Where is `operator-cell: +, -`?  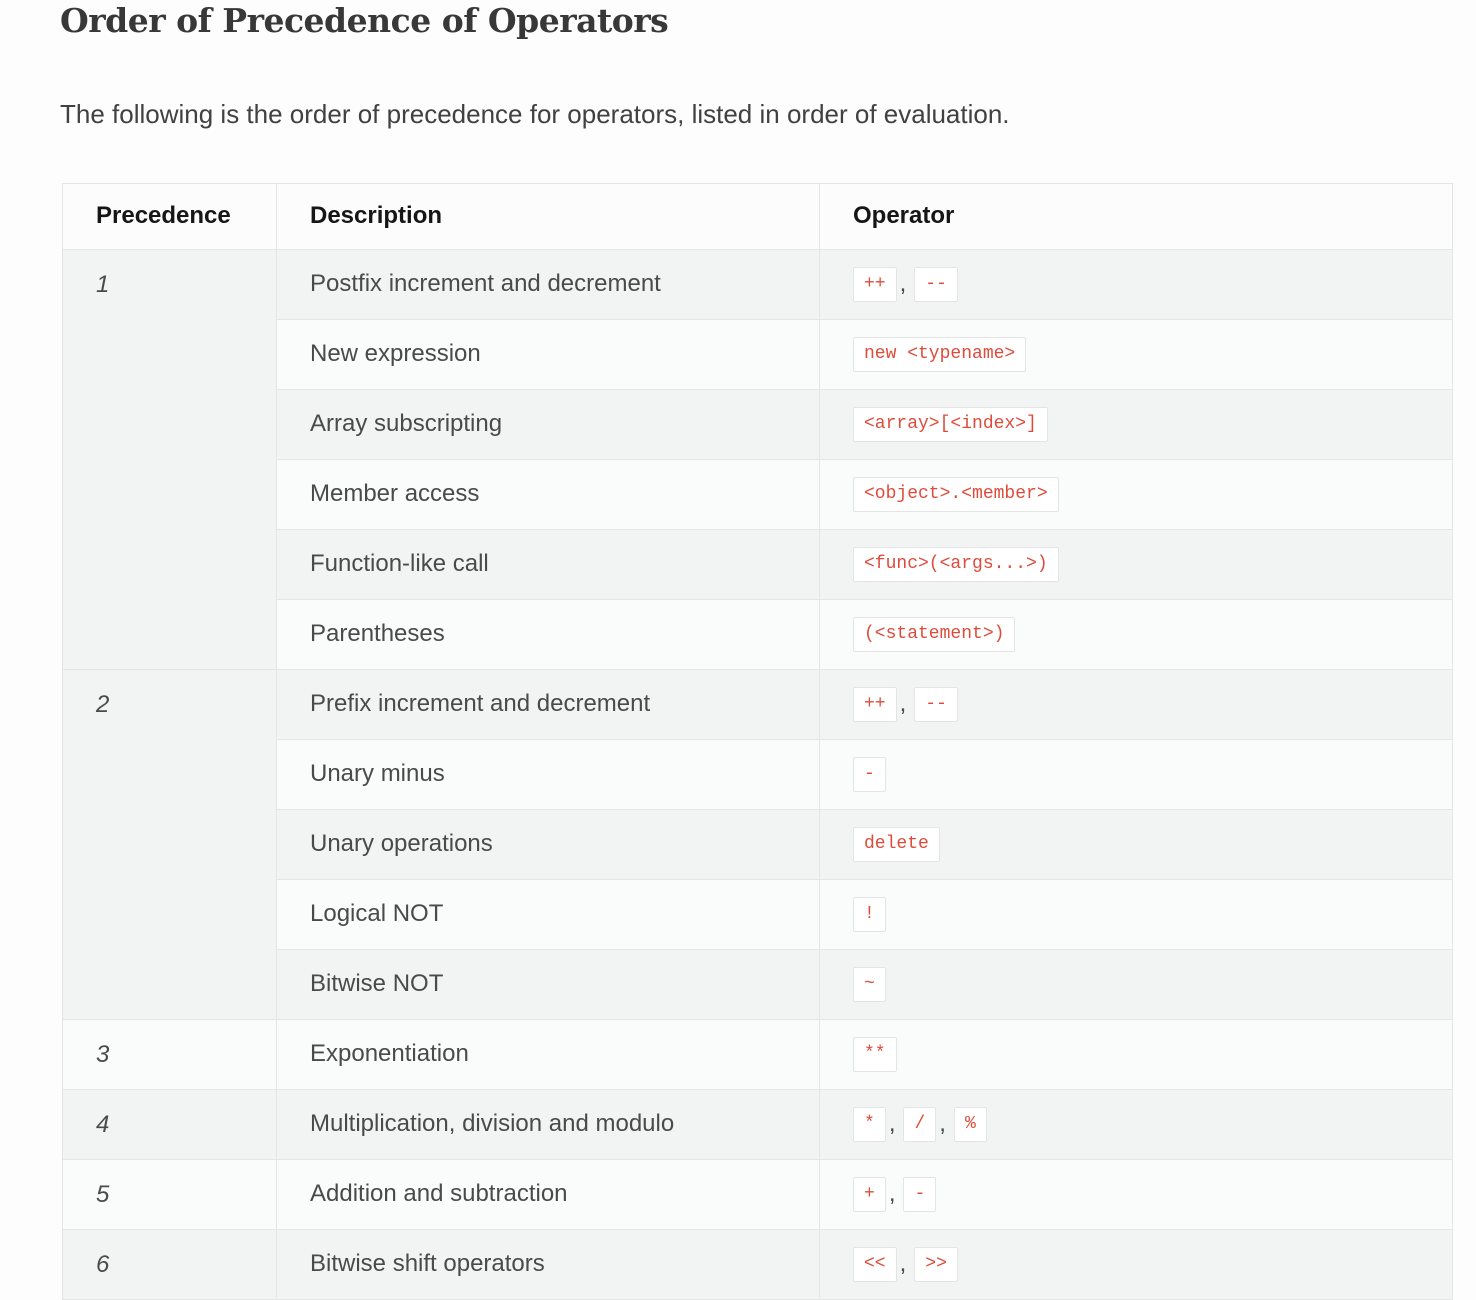
operator-cell: +, - is located at coordinates (1136, 1194).